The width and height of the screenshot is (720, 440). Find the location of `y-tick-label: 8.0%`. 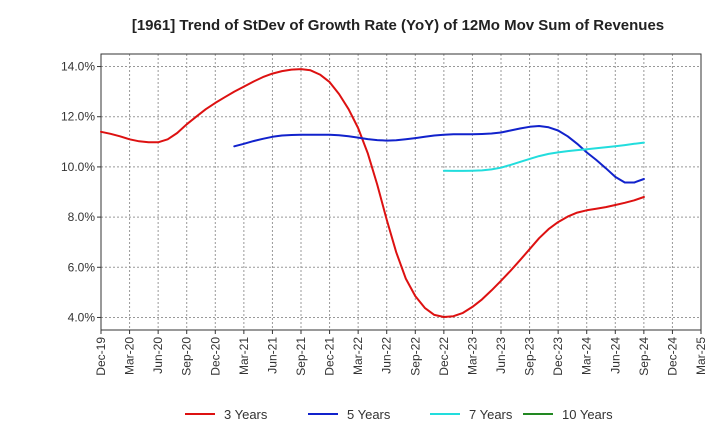

y-tick-label: 8.0% is located at coordinates (82, 217).